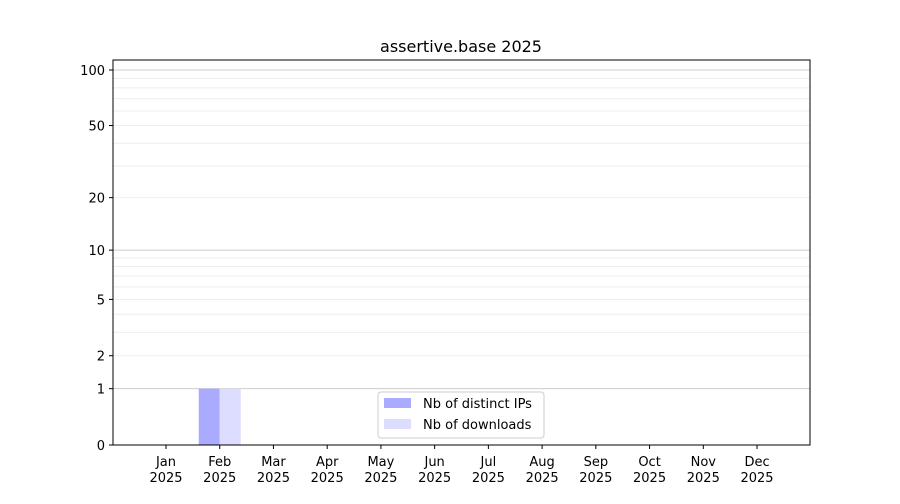 The width and height of the screenshot is (900, 504). Describe the element at coordinates (230, 416) in the screenshot. I see `bar-downloads` at that location.